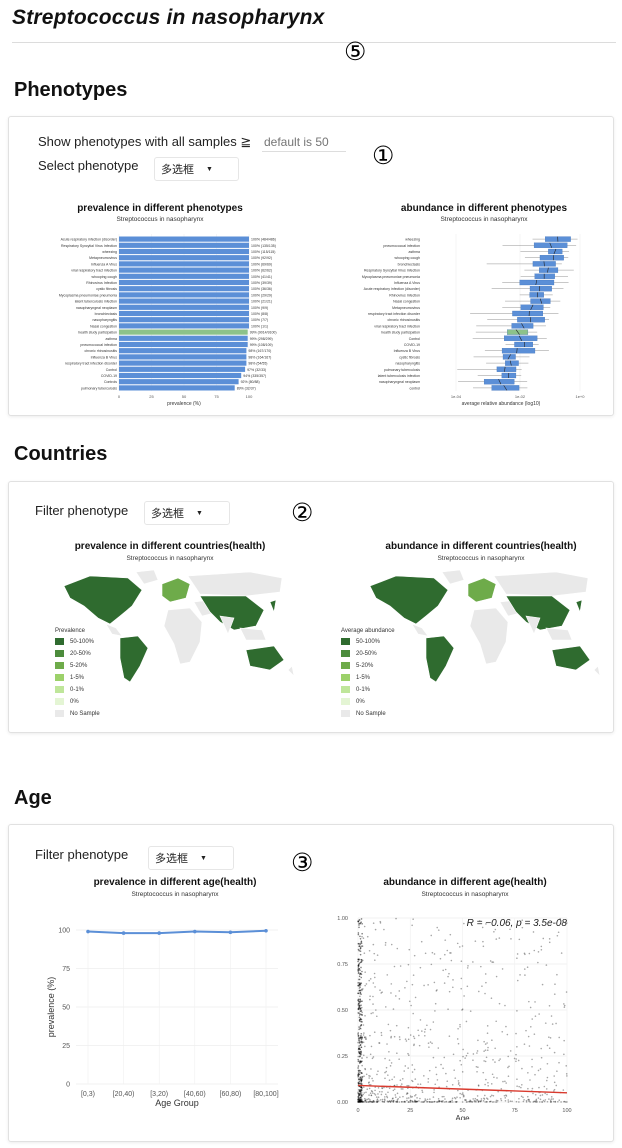  I want to click on legend-label: 0-1%, so click(77, 690).